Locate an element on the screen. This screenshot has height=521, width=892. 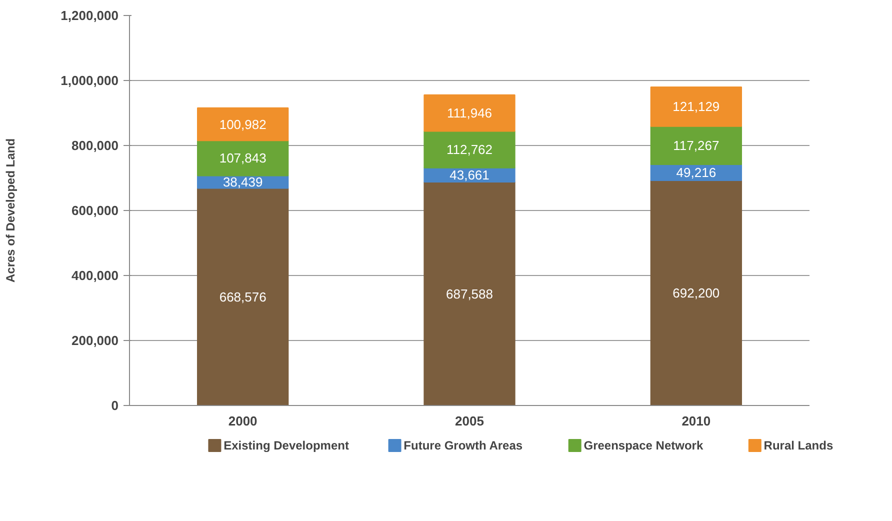
y-tick-label: 600,000 is located at coordinates (95, 210).